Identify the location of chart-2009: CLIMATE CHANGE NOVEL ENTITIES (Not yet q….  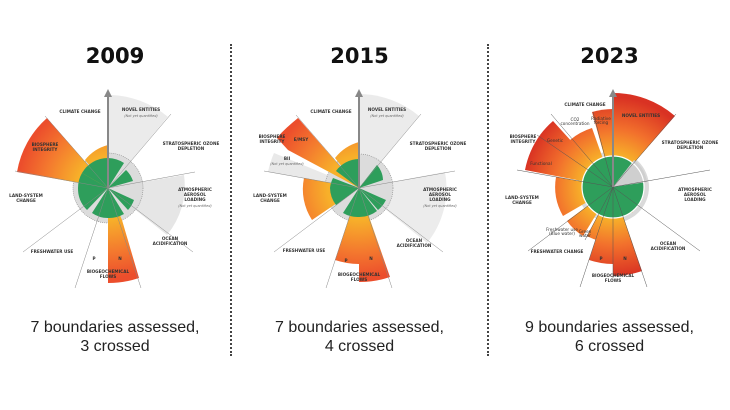
(114, 189).